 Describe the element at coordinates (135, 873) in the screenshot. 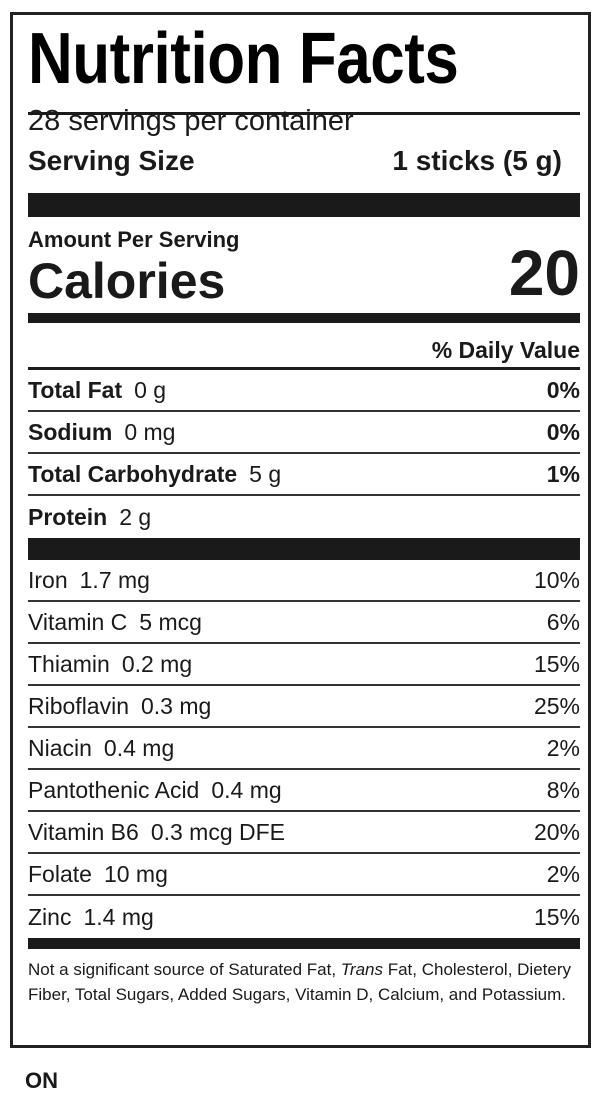

I see `nutrient-amount: 10 mg` at that location.